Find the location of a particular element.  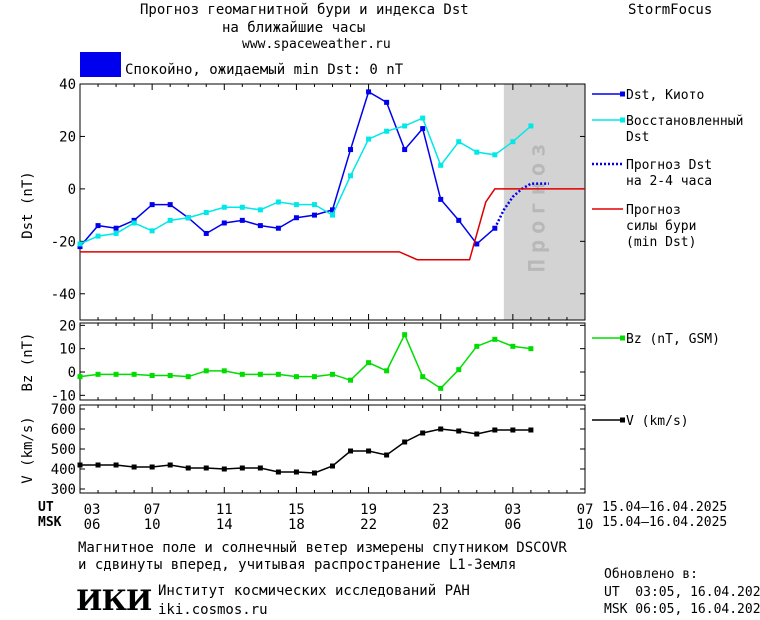

forecast-band-label: Прогноз is located at coordinates (537, 205).